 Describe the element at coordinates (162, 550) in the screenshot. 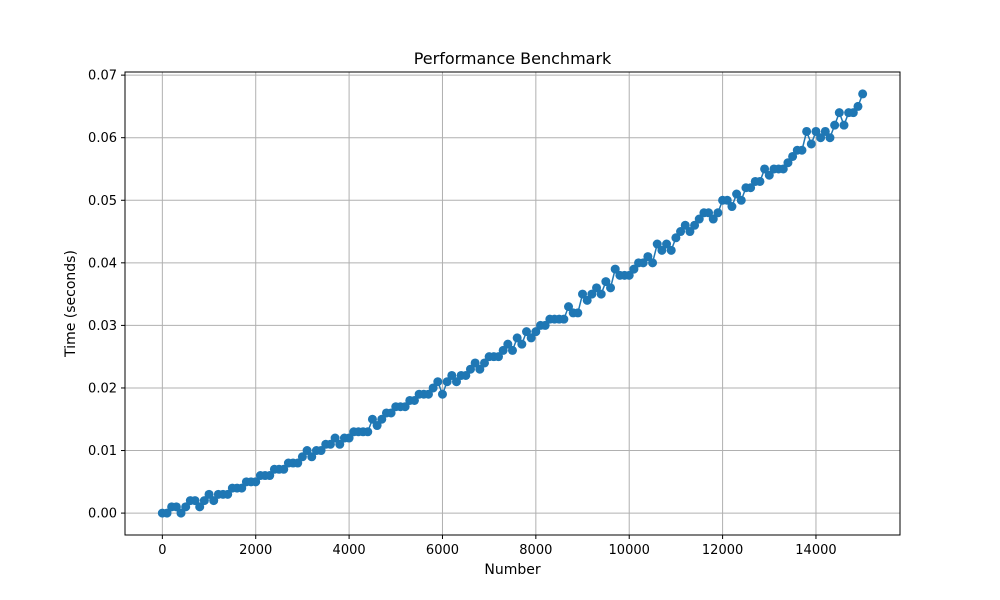

I see `x-tick-label: 0` at that location.